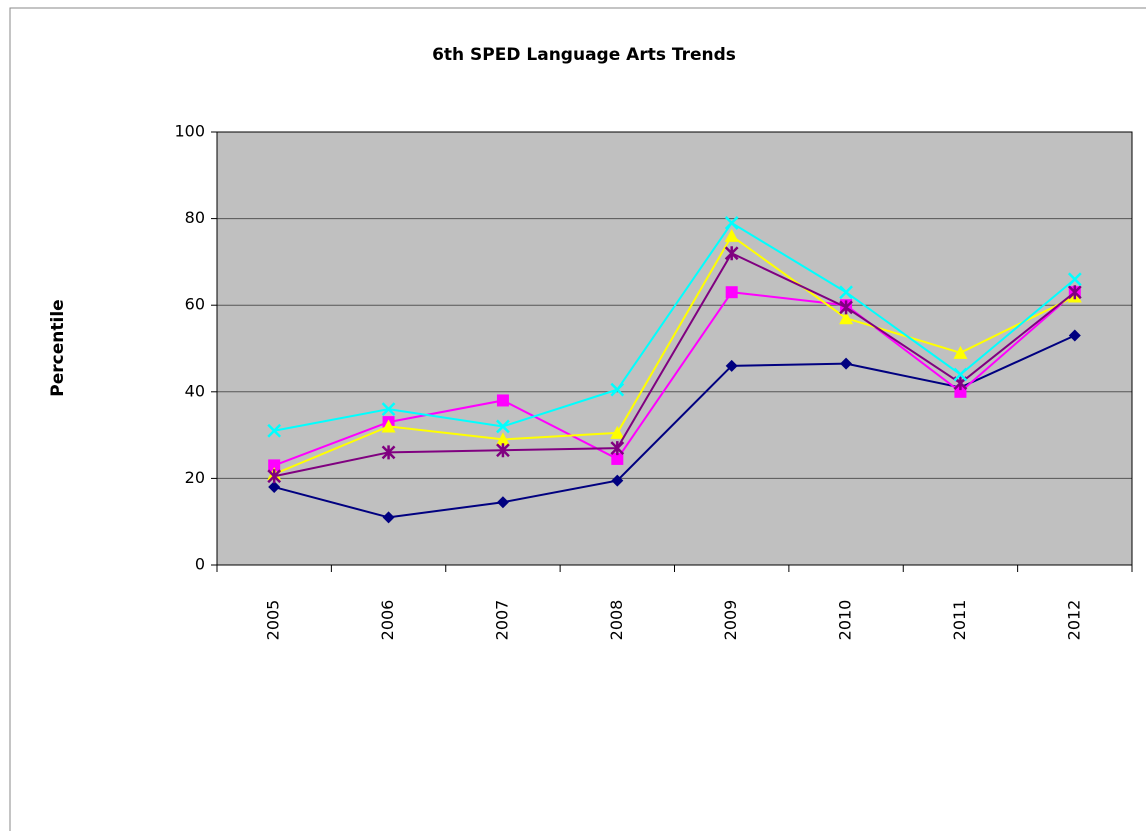 The image size is (1146, 831). Describe the element at coordinates (616, 620) in the screenshot. I see `x-tick-label: 2008` at that location.